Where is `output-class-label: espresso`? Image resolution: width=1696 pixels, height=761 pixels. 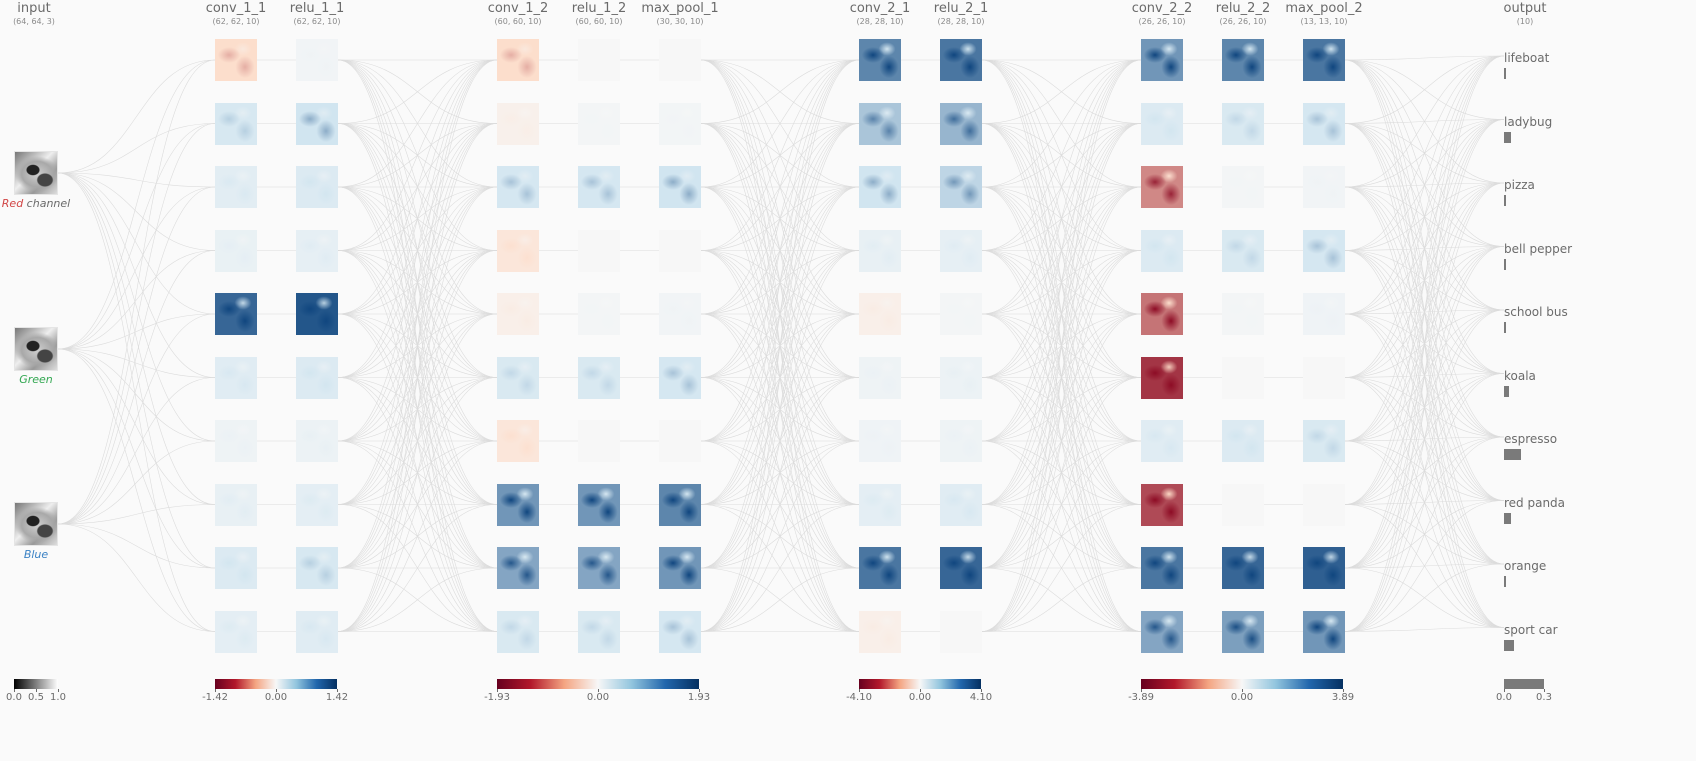
output-class-label: espresso is located at coordinates (1531, 439).